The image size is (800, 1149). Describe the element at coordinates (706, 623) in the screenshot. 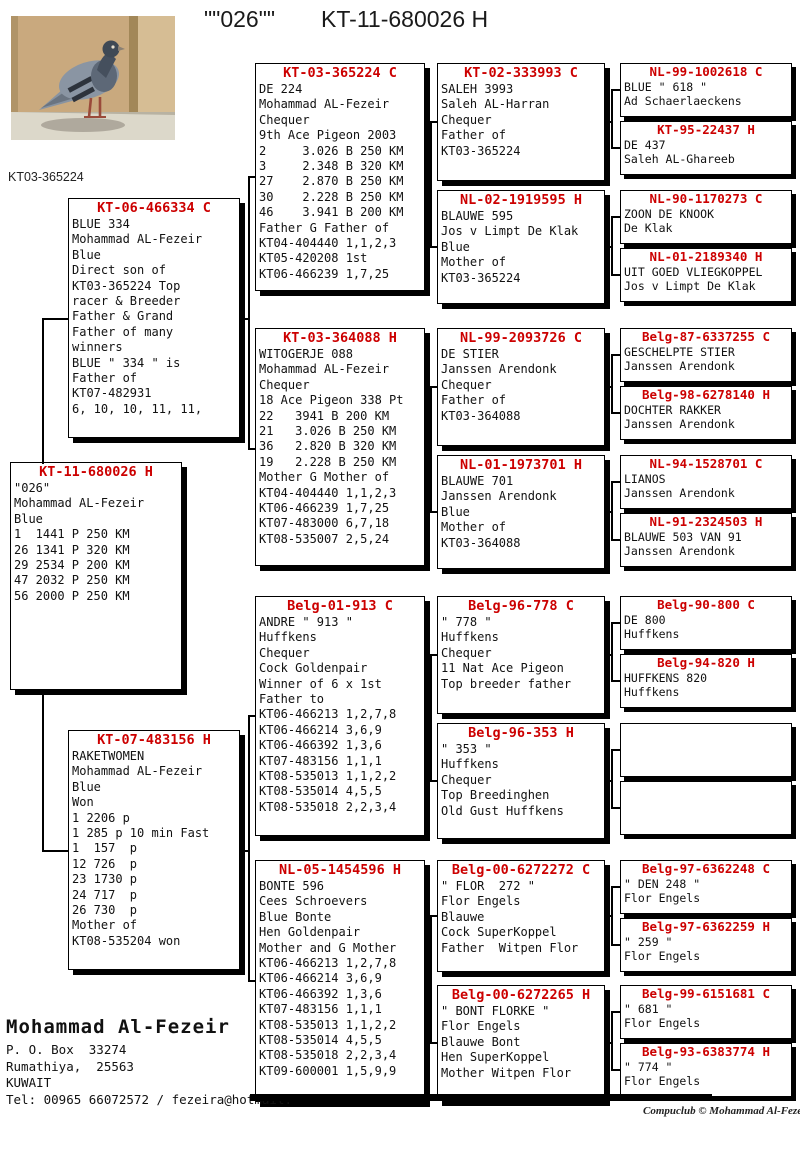

I see `pedigree-box-gen4-8: Belg-90-800 C DE 800 Huffkens` at that location.